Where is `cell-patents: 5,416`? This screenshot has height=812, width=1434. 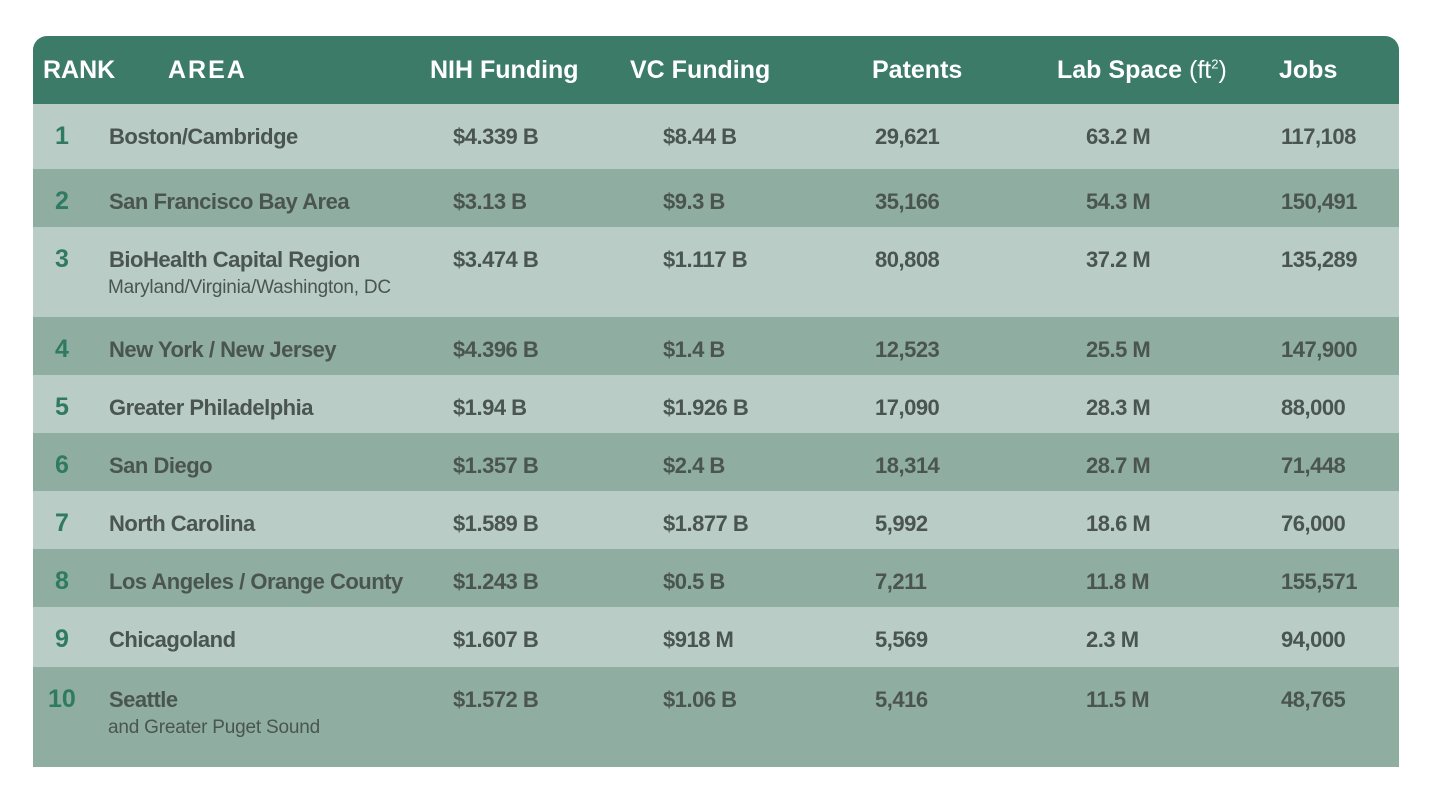
cell-patents: 5,416 is located at coordinates (901, 699).